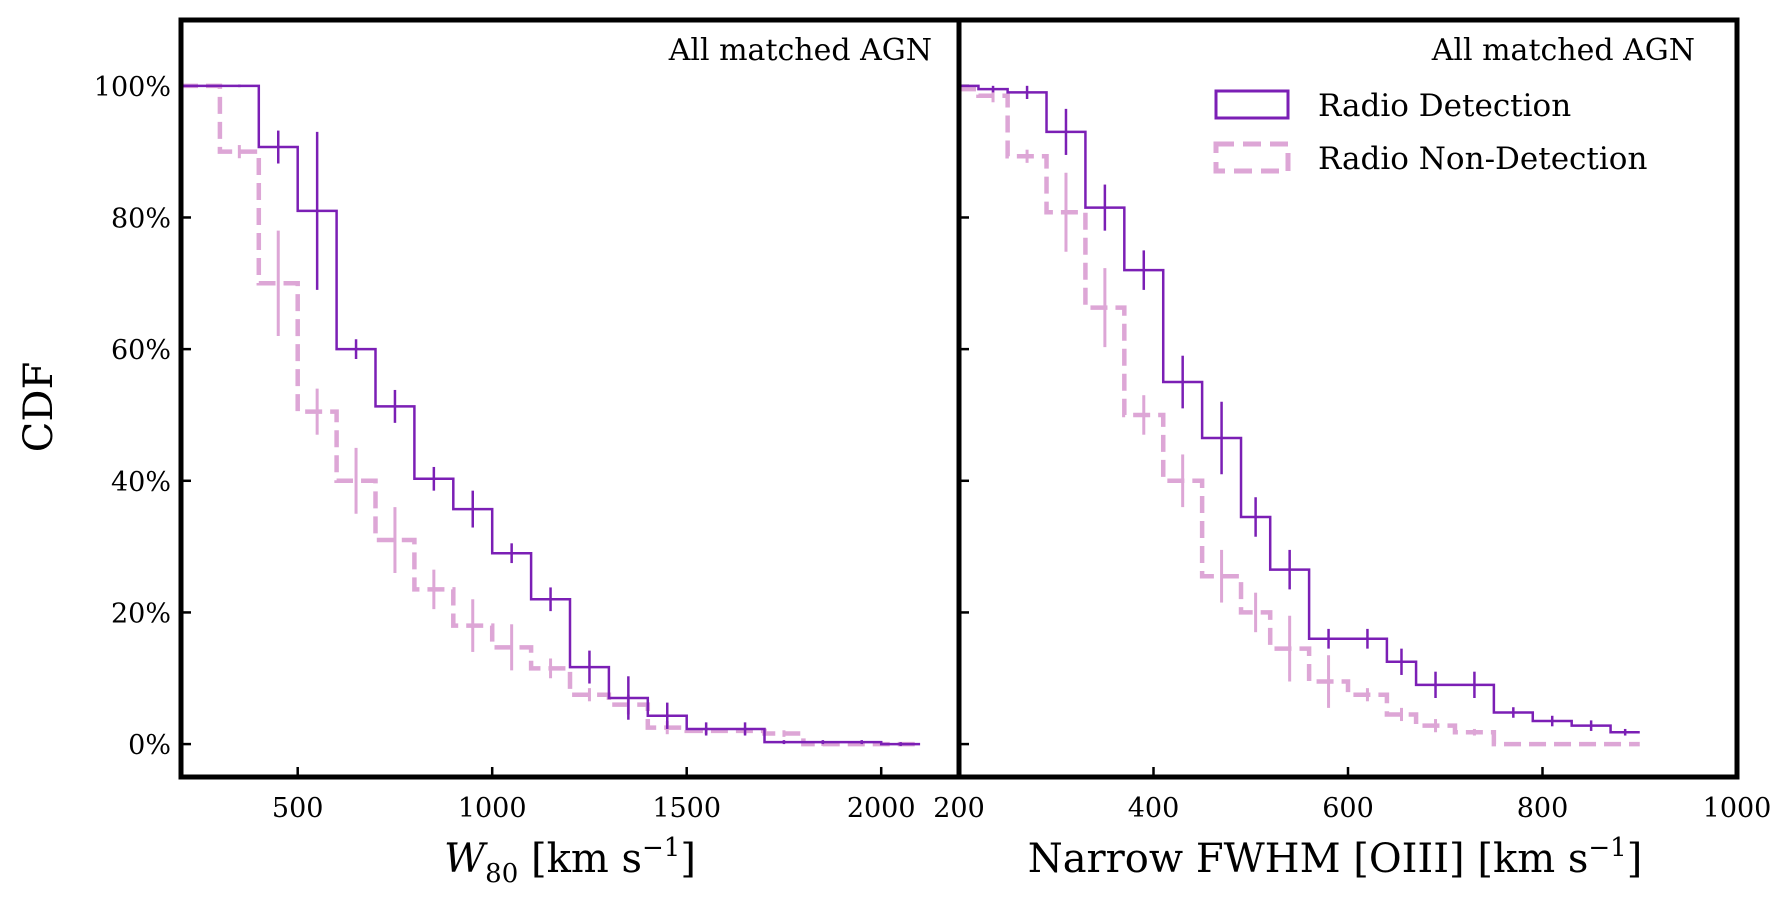 This screenshot has width=1792, height=898. What do you see at coordinates (1430, 132) in the screenshot?
I see `legend: Radio Detection Radio Non-Detection` at bounding box center [1430, 132].